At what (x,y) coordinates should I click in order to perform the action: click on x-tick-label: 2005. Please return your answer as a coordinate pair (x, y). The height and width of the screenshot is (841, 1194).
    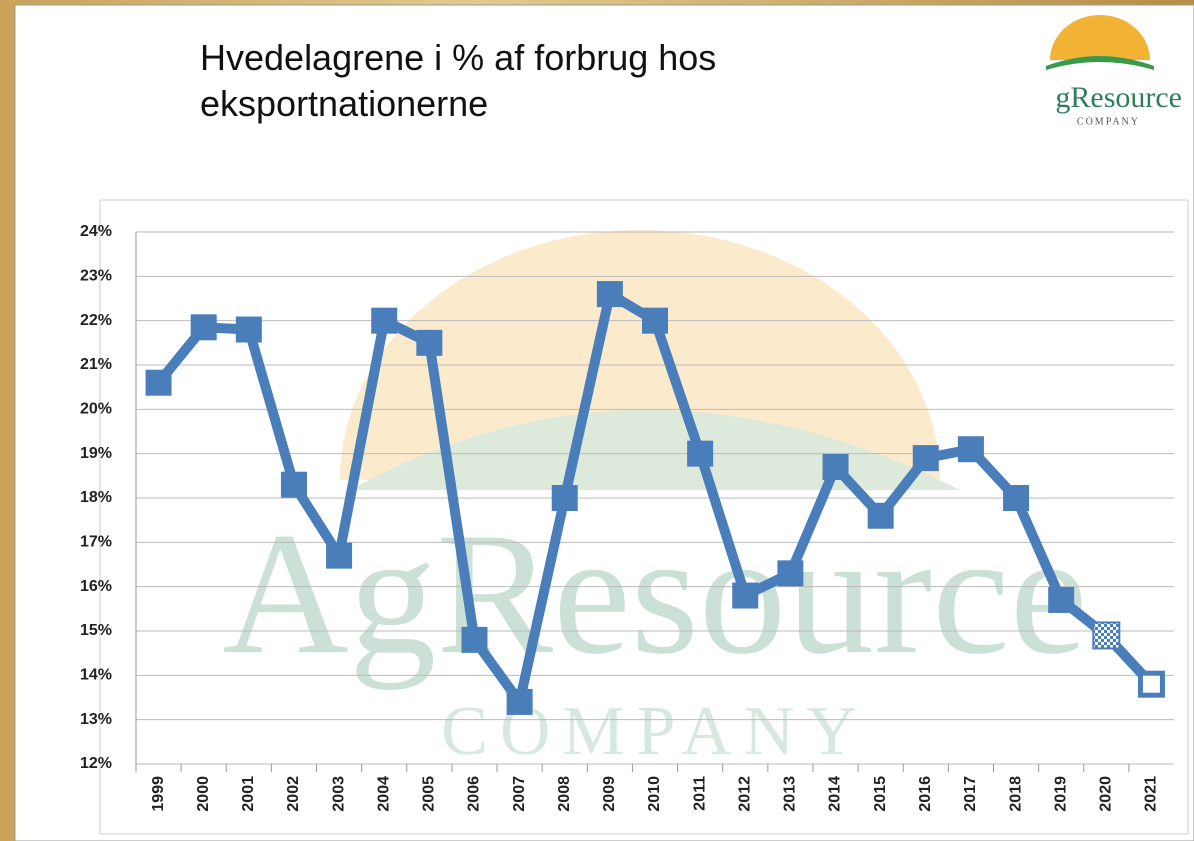
    Looking at the image, I should click on (429, 794).